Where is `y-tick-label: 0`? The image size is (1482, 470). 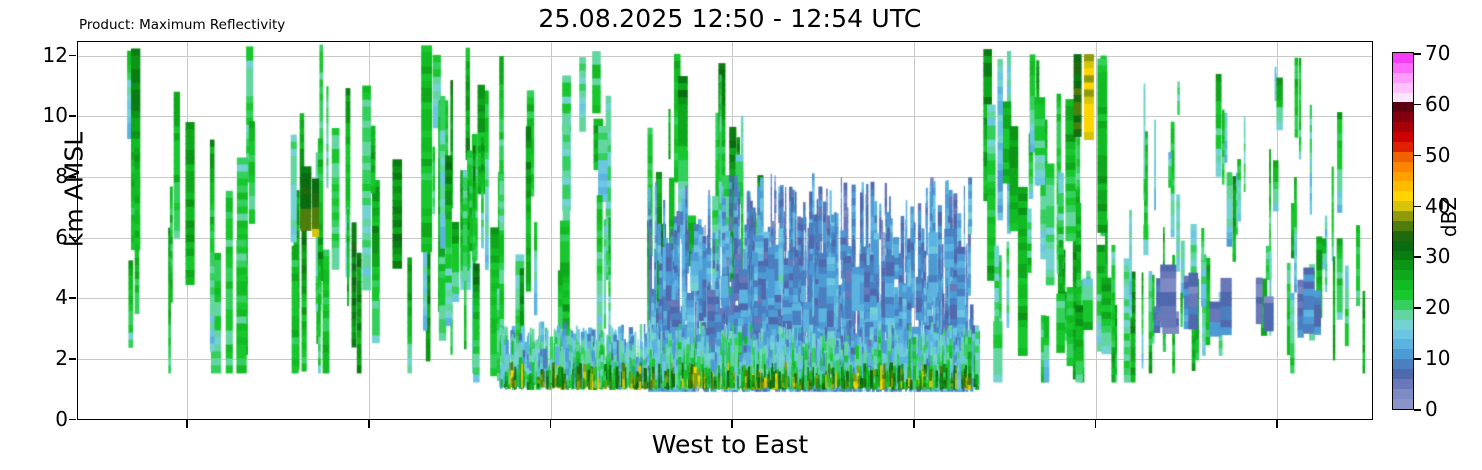
y-tick-label: 0 is located at coordinates (61, 418).